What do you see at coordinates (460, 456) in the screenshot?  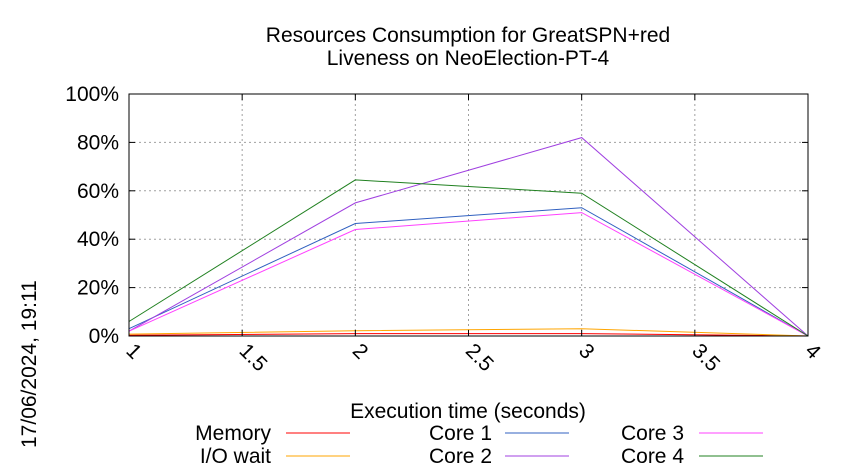 I see `legend-label-core-2: Core 2` at bounding box center [460, 456].